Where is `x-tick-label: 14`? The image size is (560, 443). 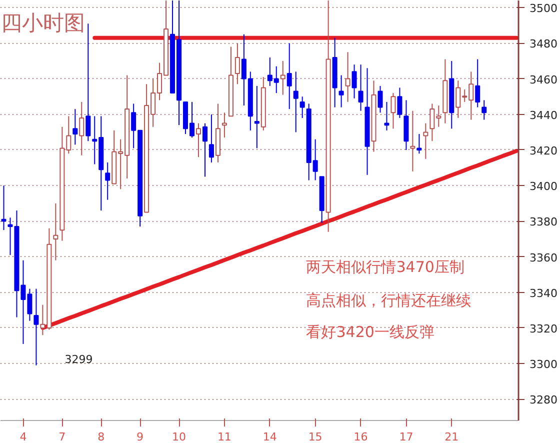 x-tick-label: 14 is located at coordinates (269, 436).